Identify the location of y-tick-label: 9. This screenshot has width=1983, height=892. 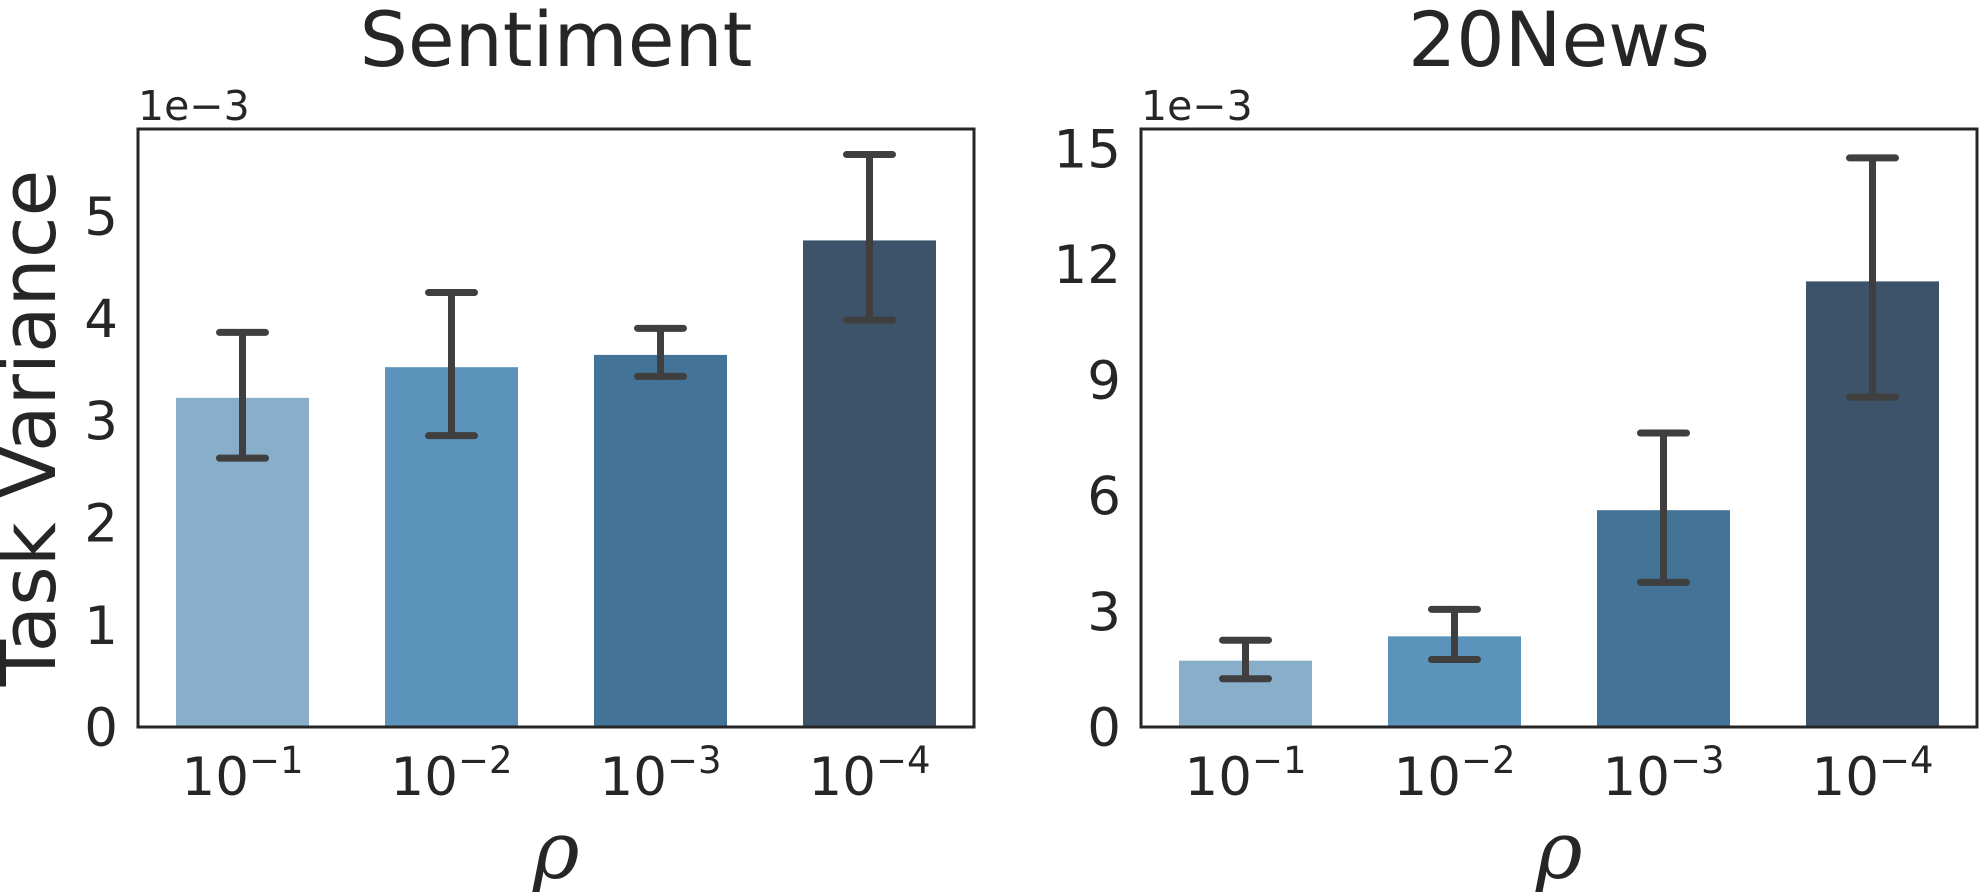
(1104, 381).